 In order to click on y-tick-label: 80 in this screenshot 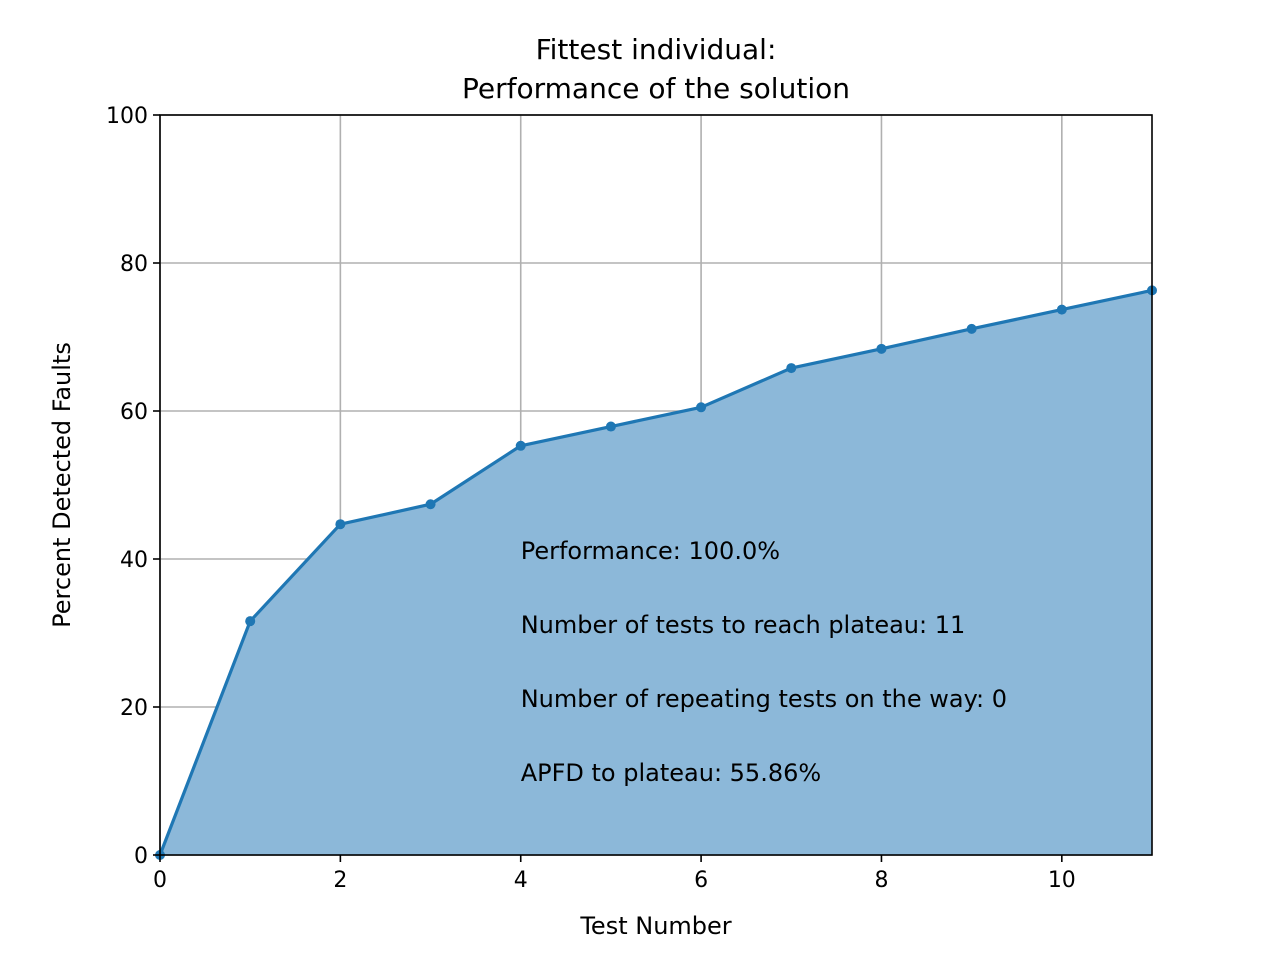, I will do `click(134, 264)`.